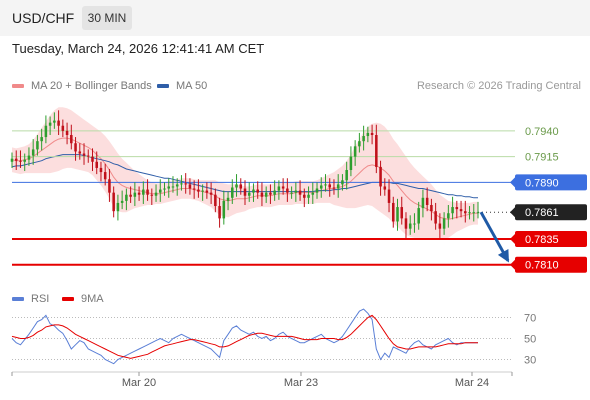 Image resolution: width=590 pixels, height=400 pixels. I want to click on timeframe-selector: 30 MIN, so click(107, 18).